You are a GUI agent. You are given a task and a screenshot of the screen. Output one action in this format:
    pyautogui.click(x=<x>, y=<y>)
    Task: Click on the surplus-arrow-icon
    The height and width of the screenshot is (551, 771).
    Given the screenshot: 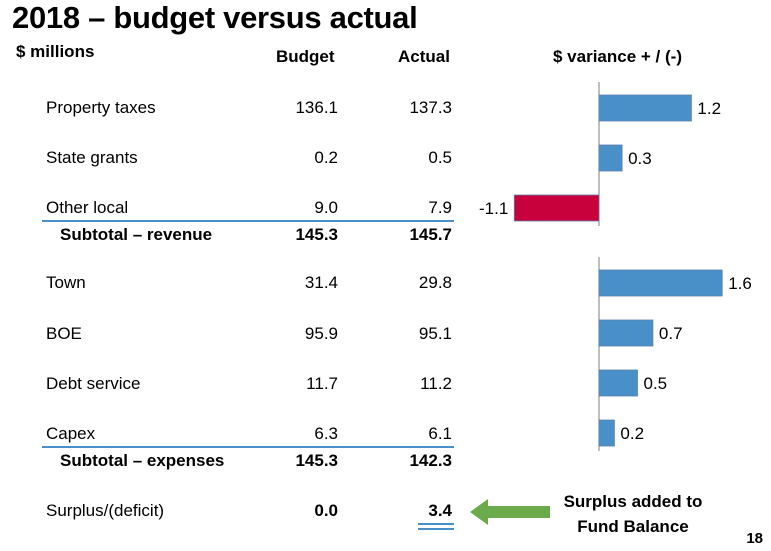 What is the action you would take?
    pyautogui.click(x=510, y=512)
    